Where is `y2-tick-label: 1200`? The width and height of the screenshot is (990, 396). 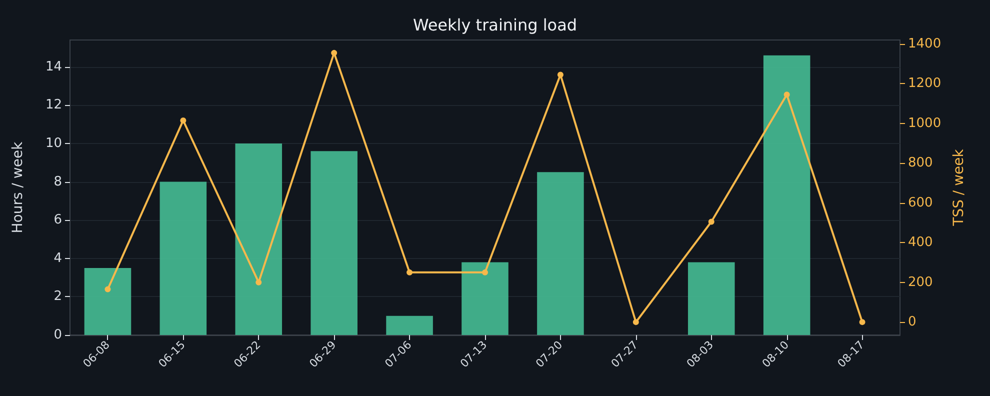 y2-tick-label: 1200 is located at coordinates (925, 84).